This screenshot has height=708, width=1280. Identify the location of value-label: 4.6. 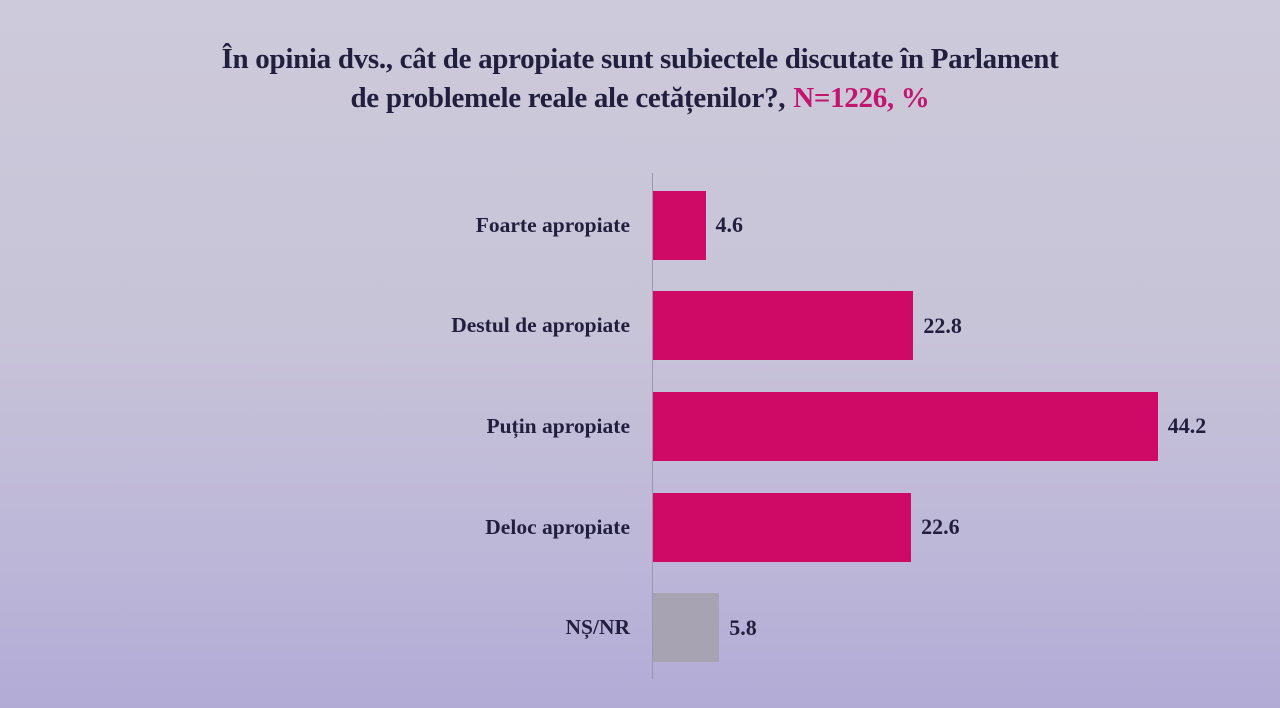
(729, 225).